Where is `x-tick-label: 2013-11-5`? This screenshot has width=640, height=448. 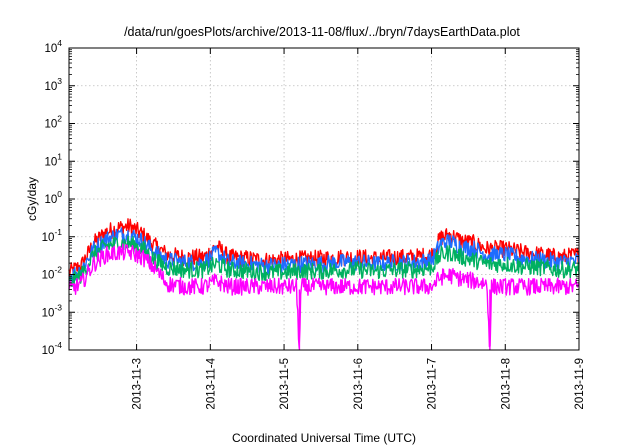 x-tick-label: 2013-11-5 is located at coordinates (285, 384).